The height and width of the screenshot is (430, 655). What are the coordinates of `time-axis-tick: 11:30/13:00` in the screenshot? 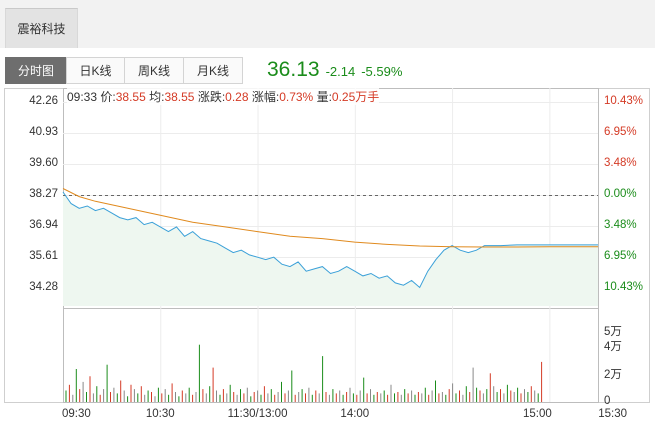 It's located at (257, 414).